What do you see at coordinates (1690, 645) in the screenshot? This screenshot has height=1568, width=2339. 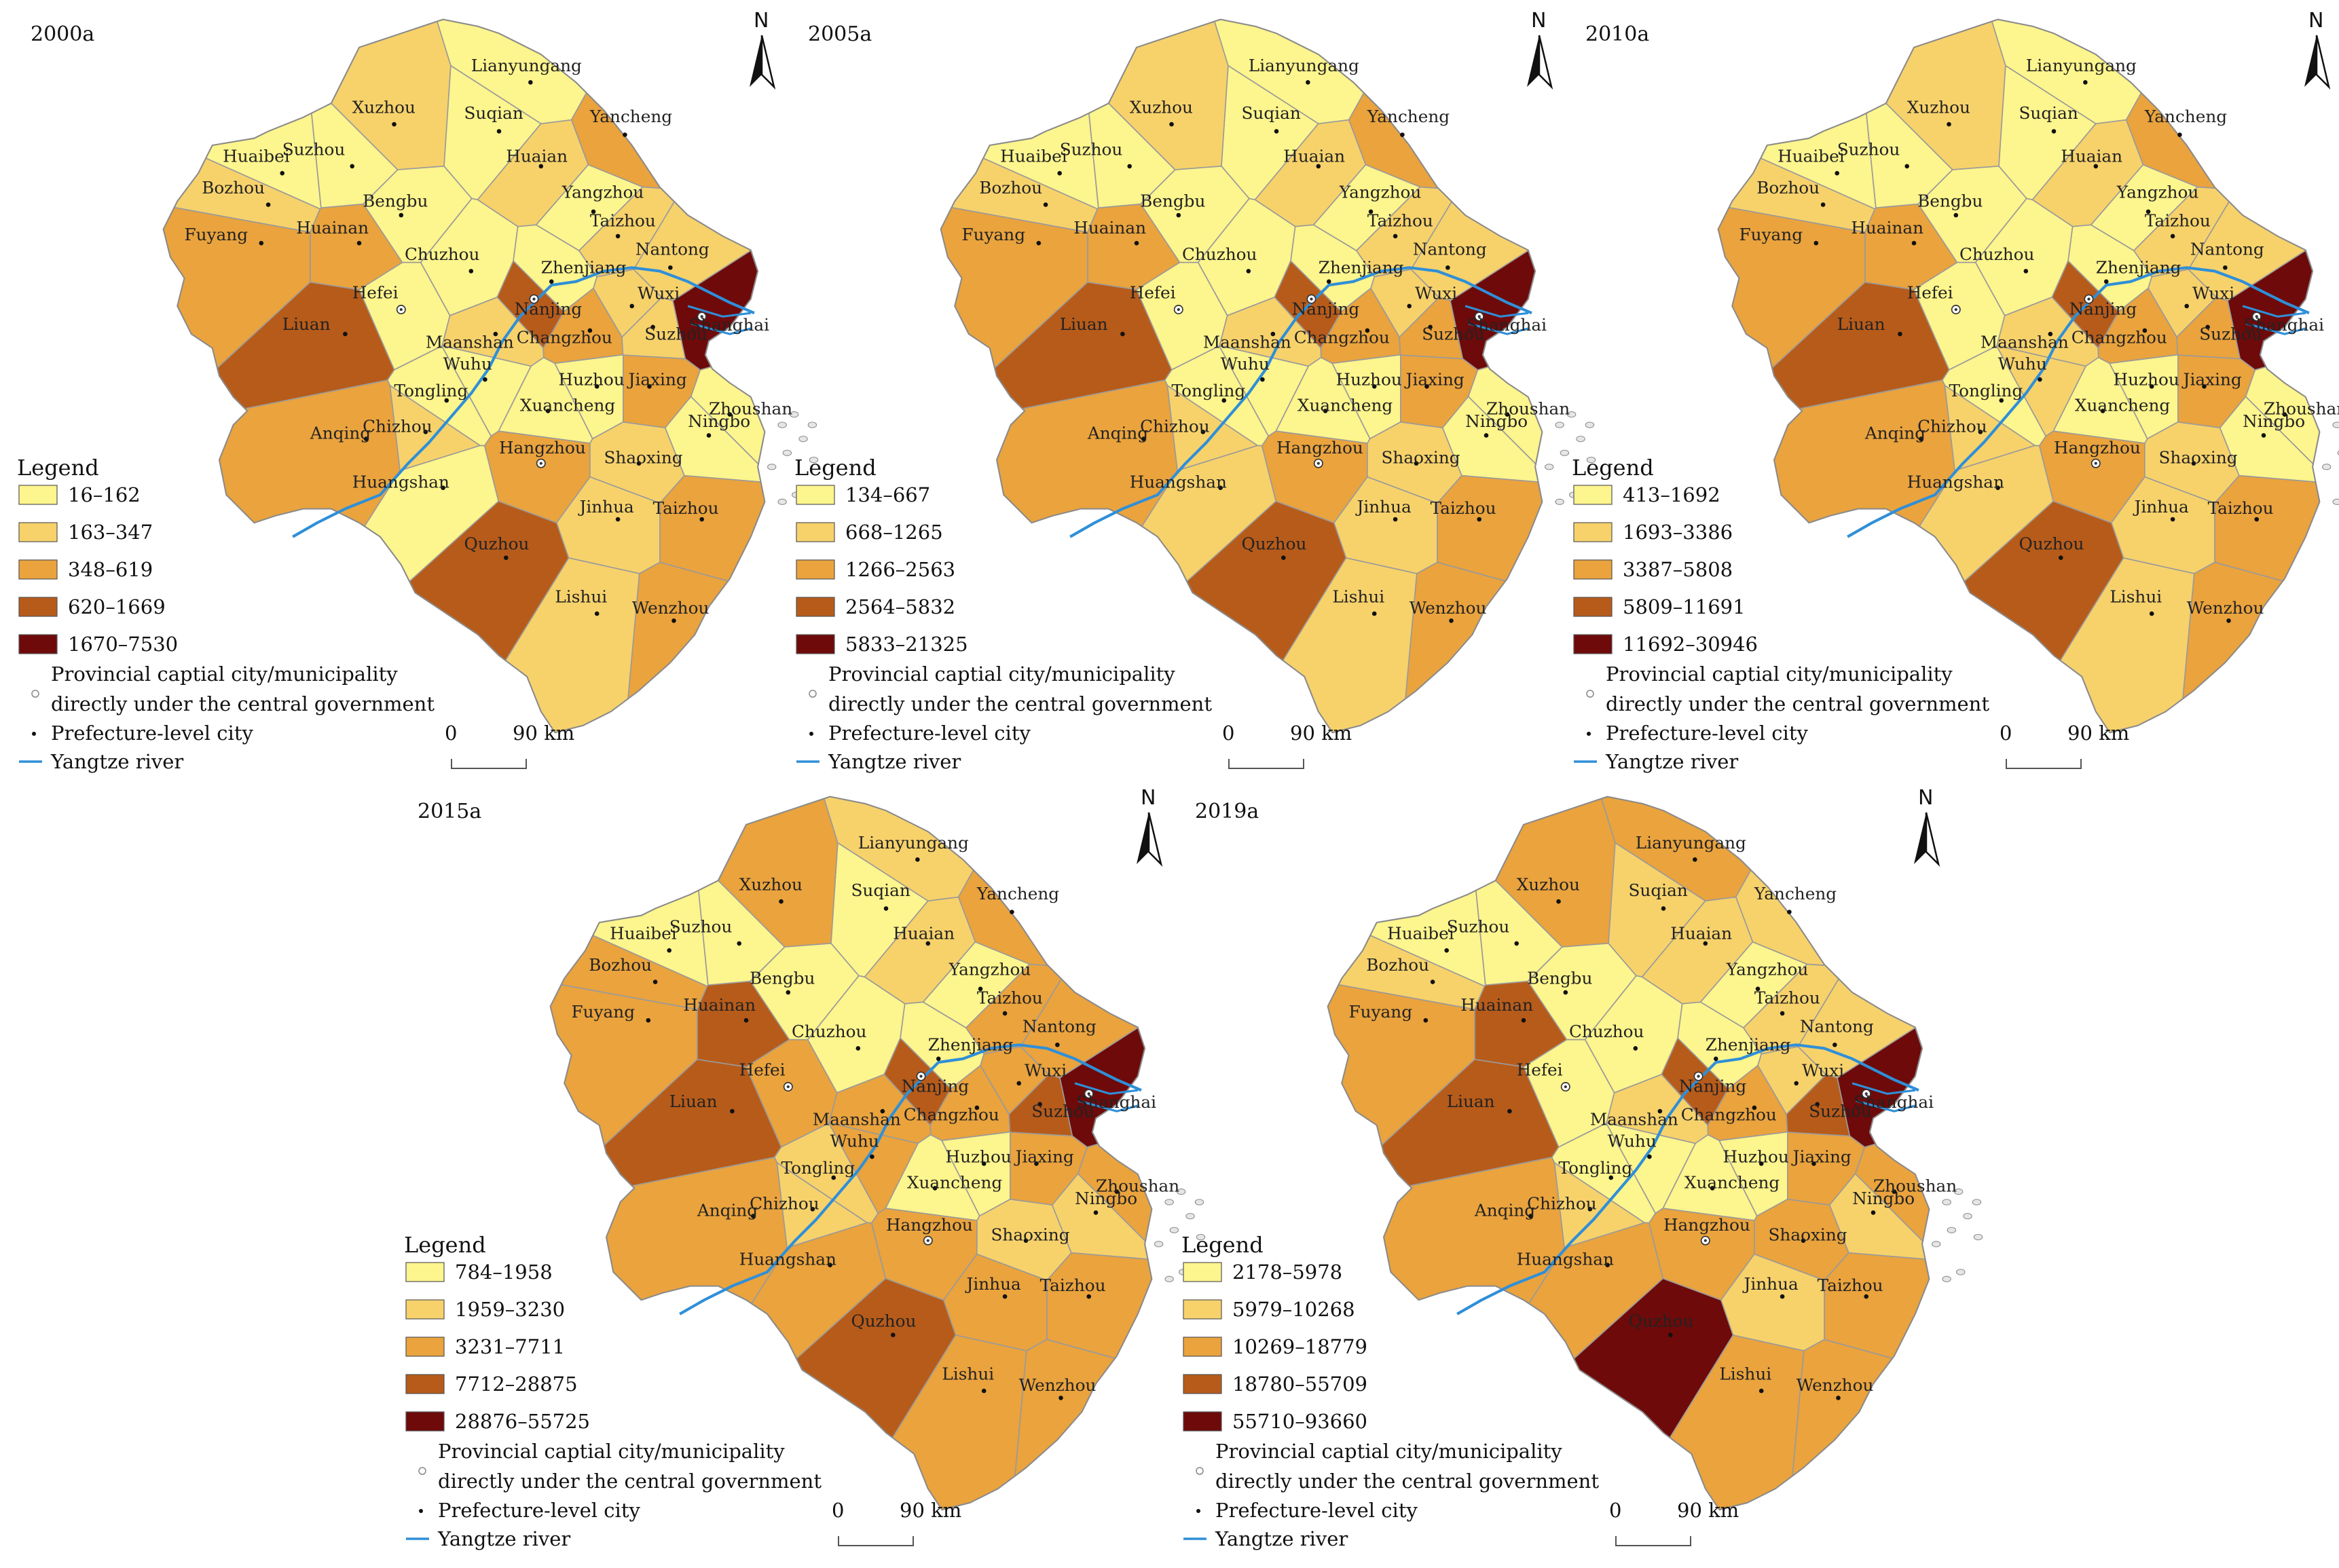 I see `legend-class-label-4: 11692–30946` at bounding box center [1690, 645].